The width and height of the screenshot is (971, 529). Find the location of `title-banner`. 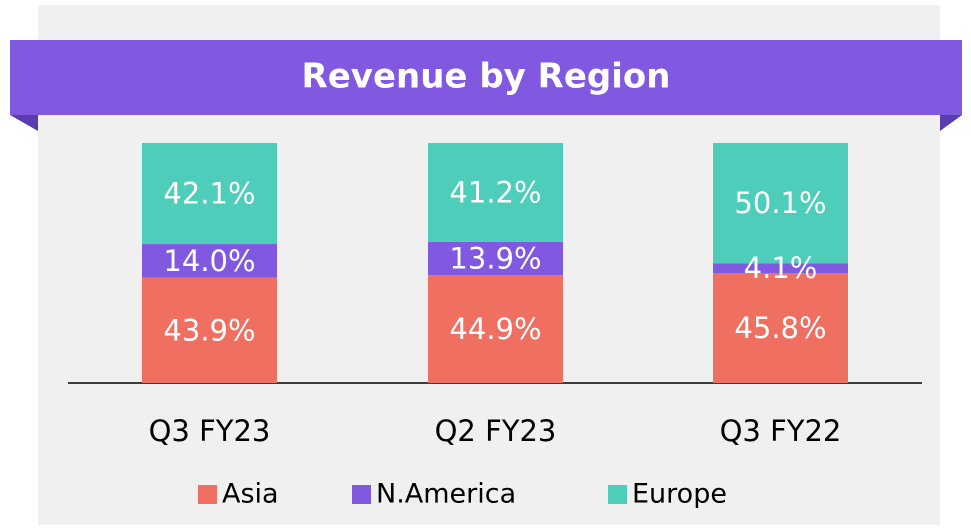

title-banner is located at coordinates (486, 77).